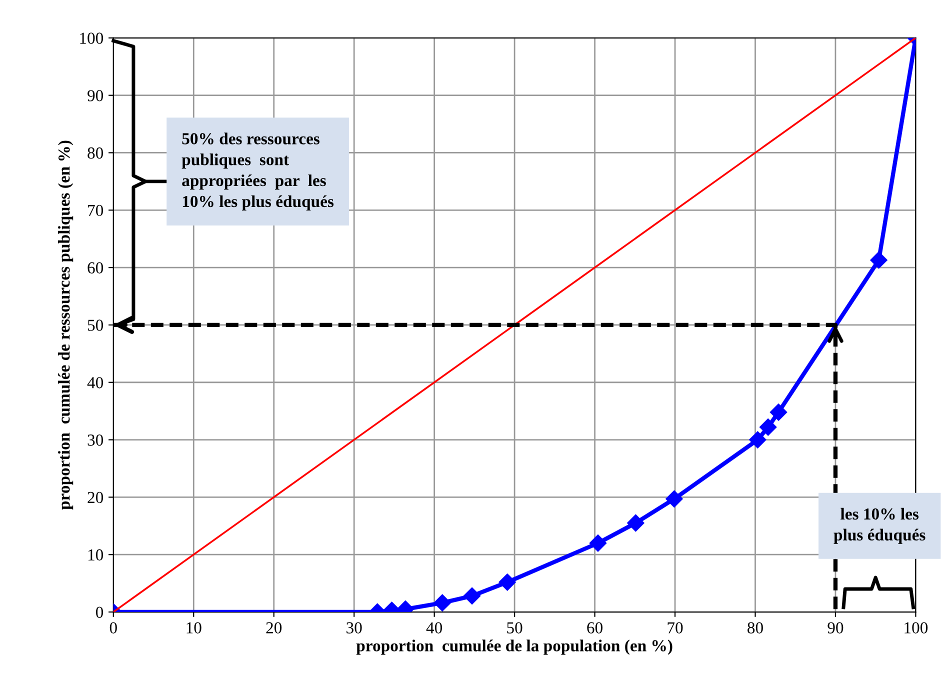  I want to click on y-tick-label: 0, so click(100, 612).